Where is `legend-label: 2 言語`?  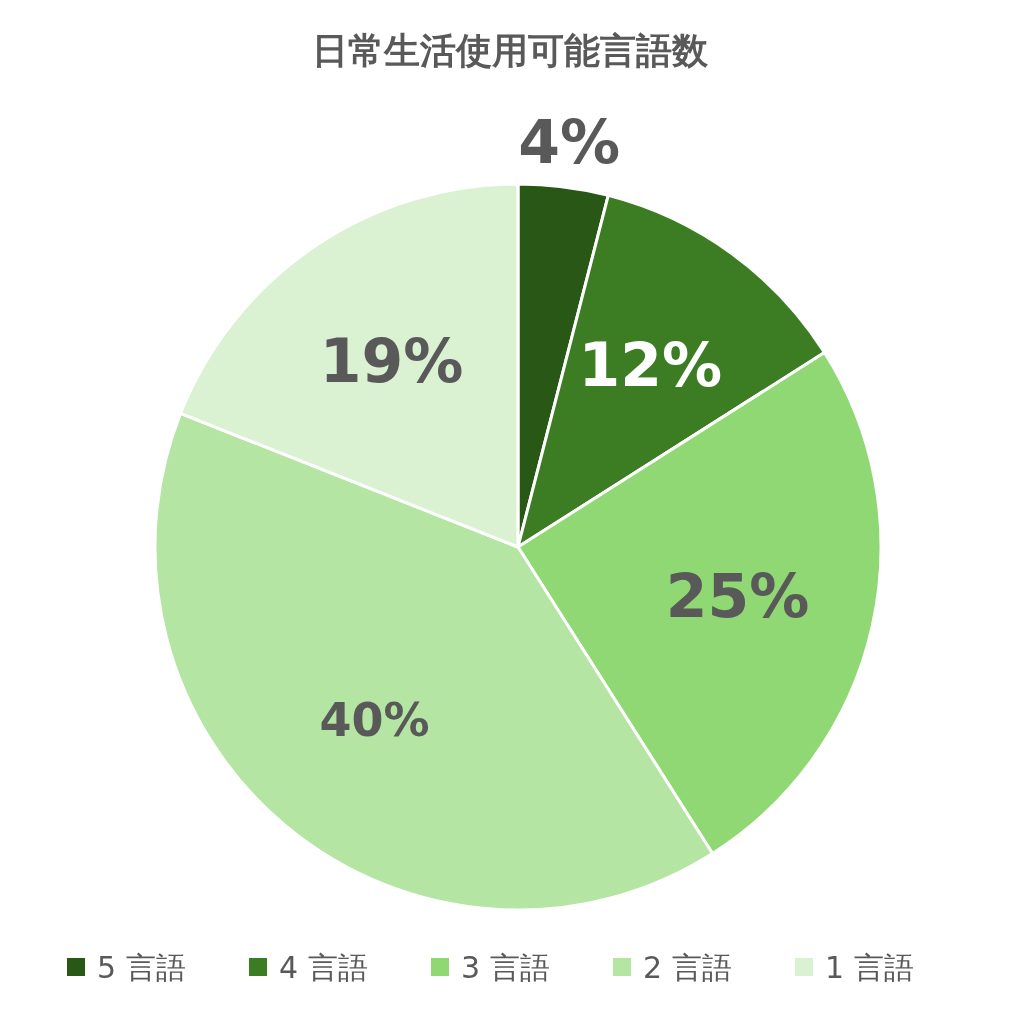
legend-label: 2 言語 is located at coordinates (687, 967).